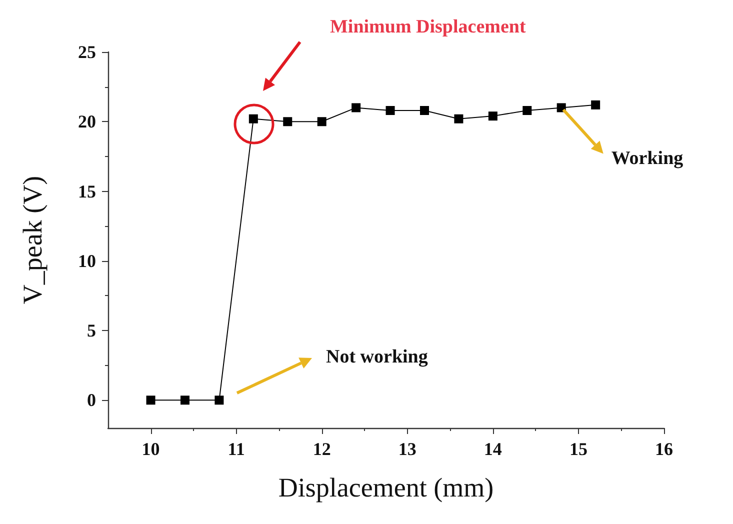  I want to click on y-tick-label: 10, so click(87, 260).